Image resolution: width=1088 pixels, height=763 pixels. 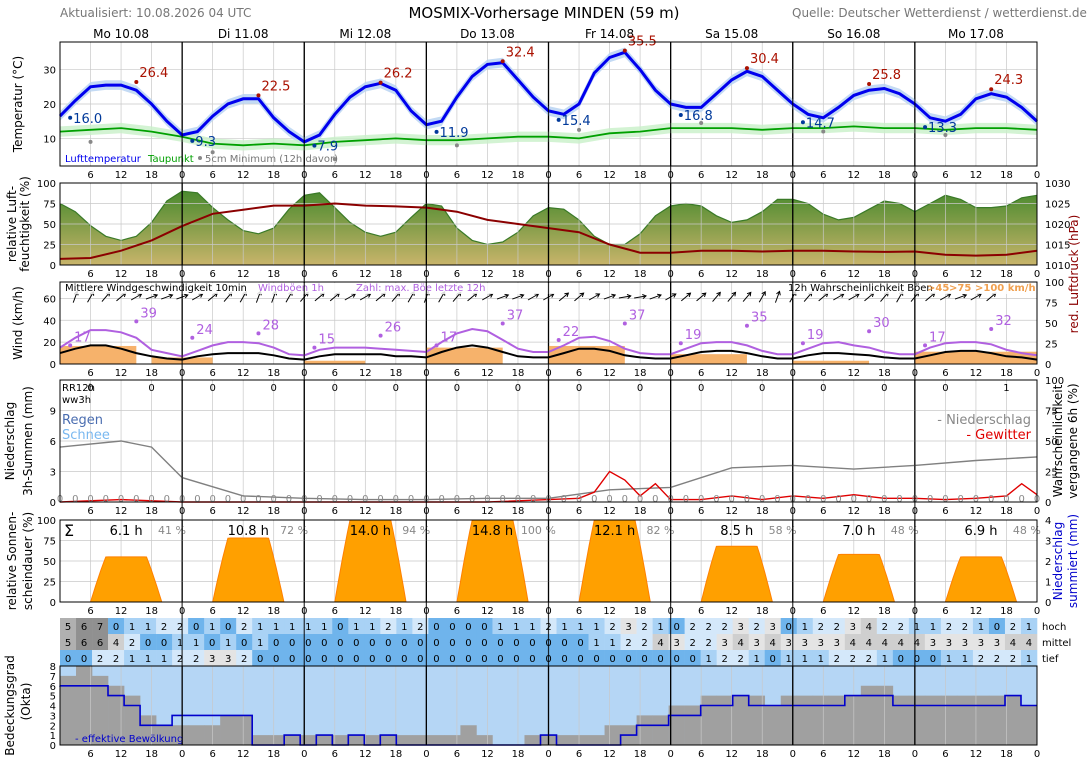 What do you see at coordinates (1057, 205) in the screenshot?
I see `y-tick-label: 1025` at bounding box center [1057, 205].